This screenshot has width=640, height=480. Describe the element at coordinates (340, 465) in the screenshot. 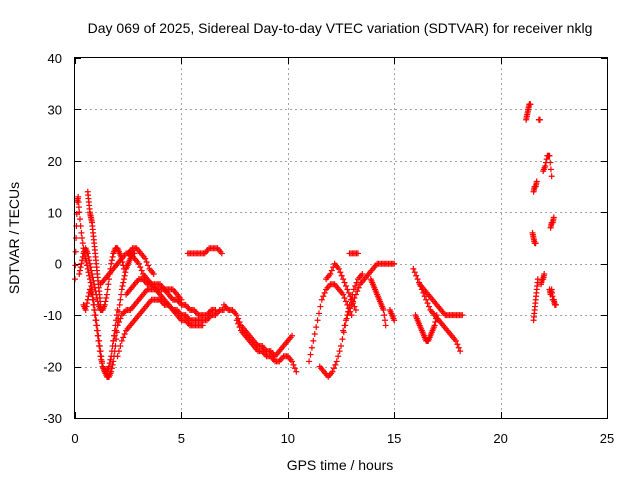

I see `x-axis-label: GPS time / hours` at that location.